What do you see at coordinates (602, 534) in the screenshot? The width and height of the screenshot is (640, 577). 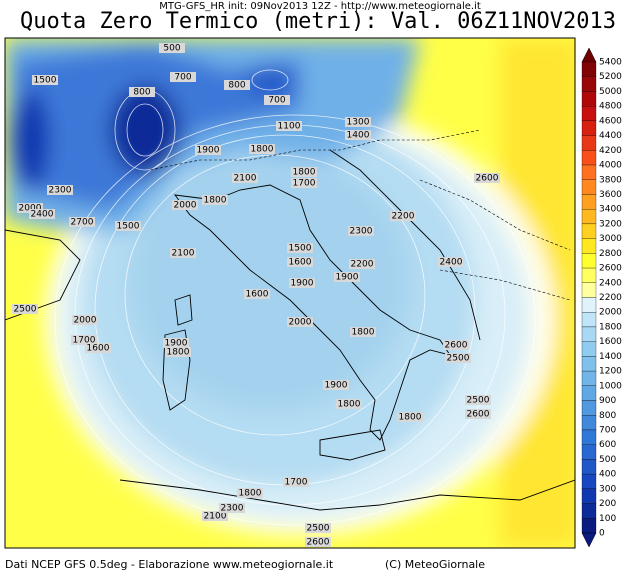 I see `colorbar-label: 0` at bounding box center [602, 534].